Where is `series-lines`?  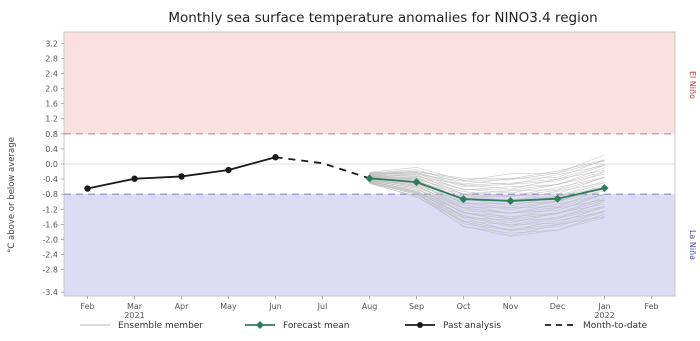 series-lines is located at coordinates (346, 179).